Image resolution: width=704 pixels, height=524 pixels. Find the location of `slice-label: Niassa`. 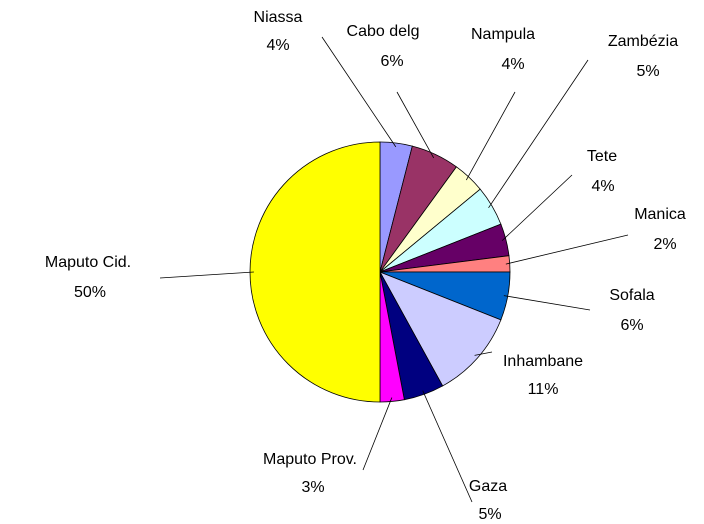

slice-label: Niassa is located at coordinates (278, 17).